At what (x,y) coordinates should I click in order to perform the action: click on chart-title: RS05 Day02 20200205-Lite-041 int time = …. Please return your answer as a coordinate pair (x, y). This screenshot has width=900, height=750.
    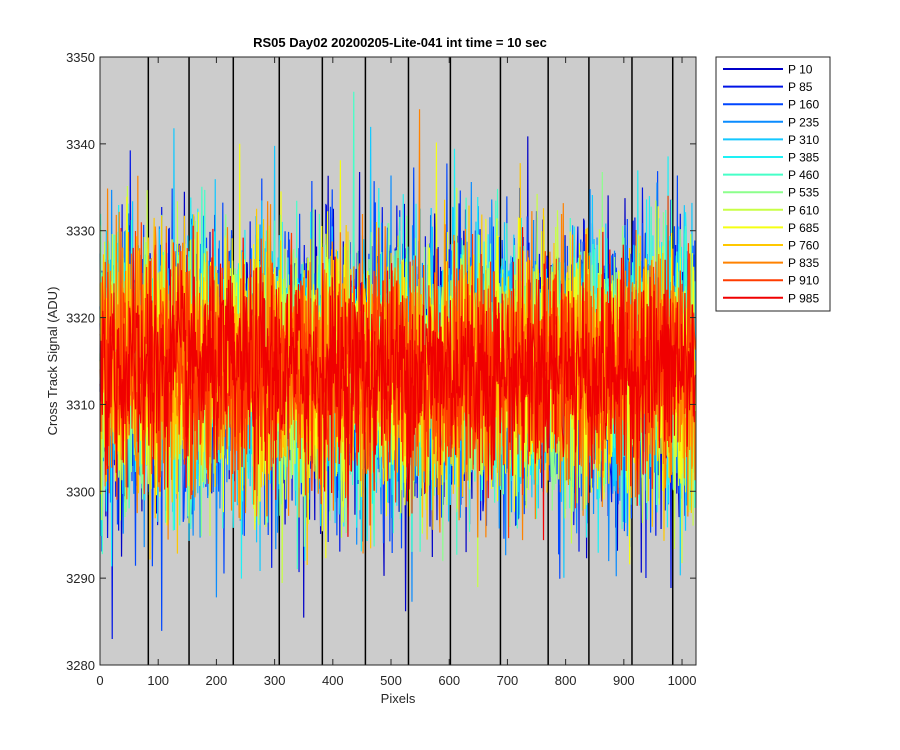
    Looking at the image, I should click on (400, 42).